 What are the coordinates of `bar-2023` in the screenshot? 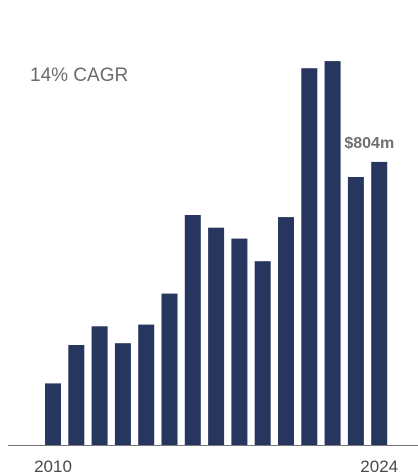 It's located at (355, 311).